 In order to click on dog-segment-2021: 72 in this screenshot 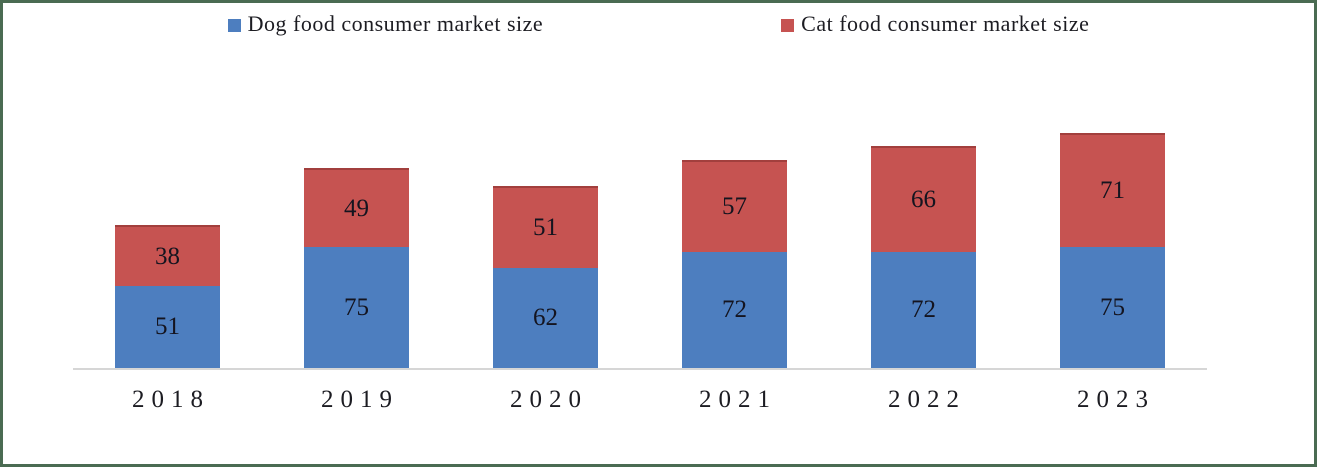, I will do `click(734, 310)`.